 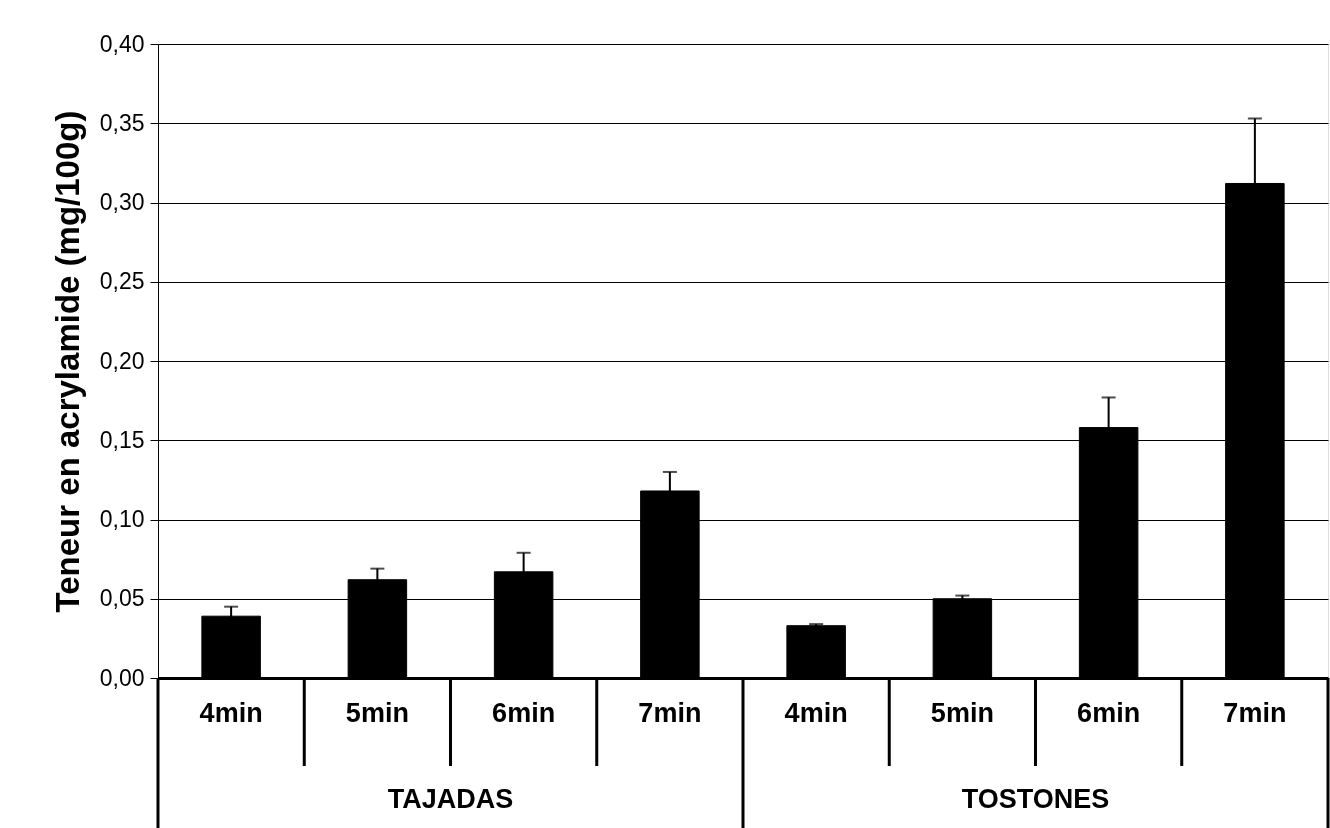 I want to click on y-tick-label: 0,40, so click(x=122, y=43).